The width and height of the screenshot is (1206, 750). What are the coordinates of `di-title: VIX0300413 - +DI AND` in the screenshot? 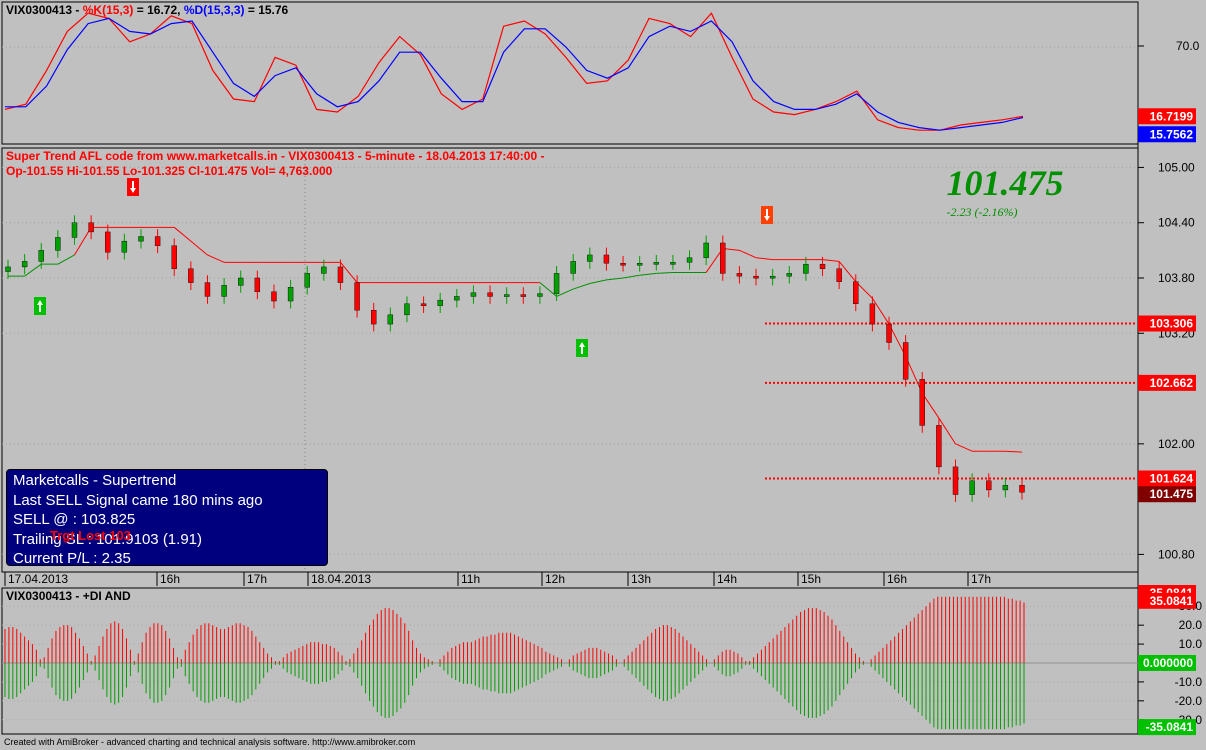 It's located at (68, 596).